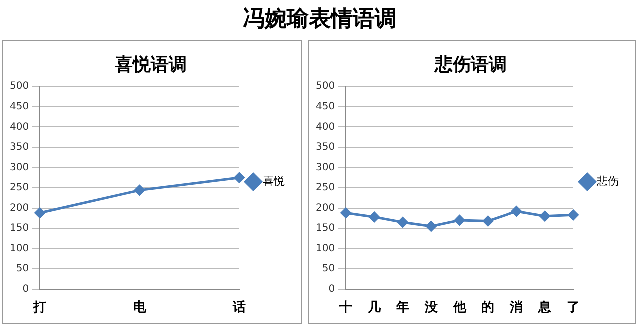 This screenshot has height=330, width=640. Describe the element at coordinates (402, 308) in the screenshot. I see `x-tick-label: 年` at that location.